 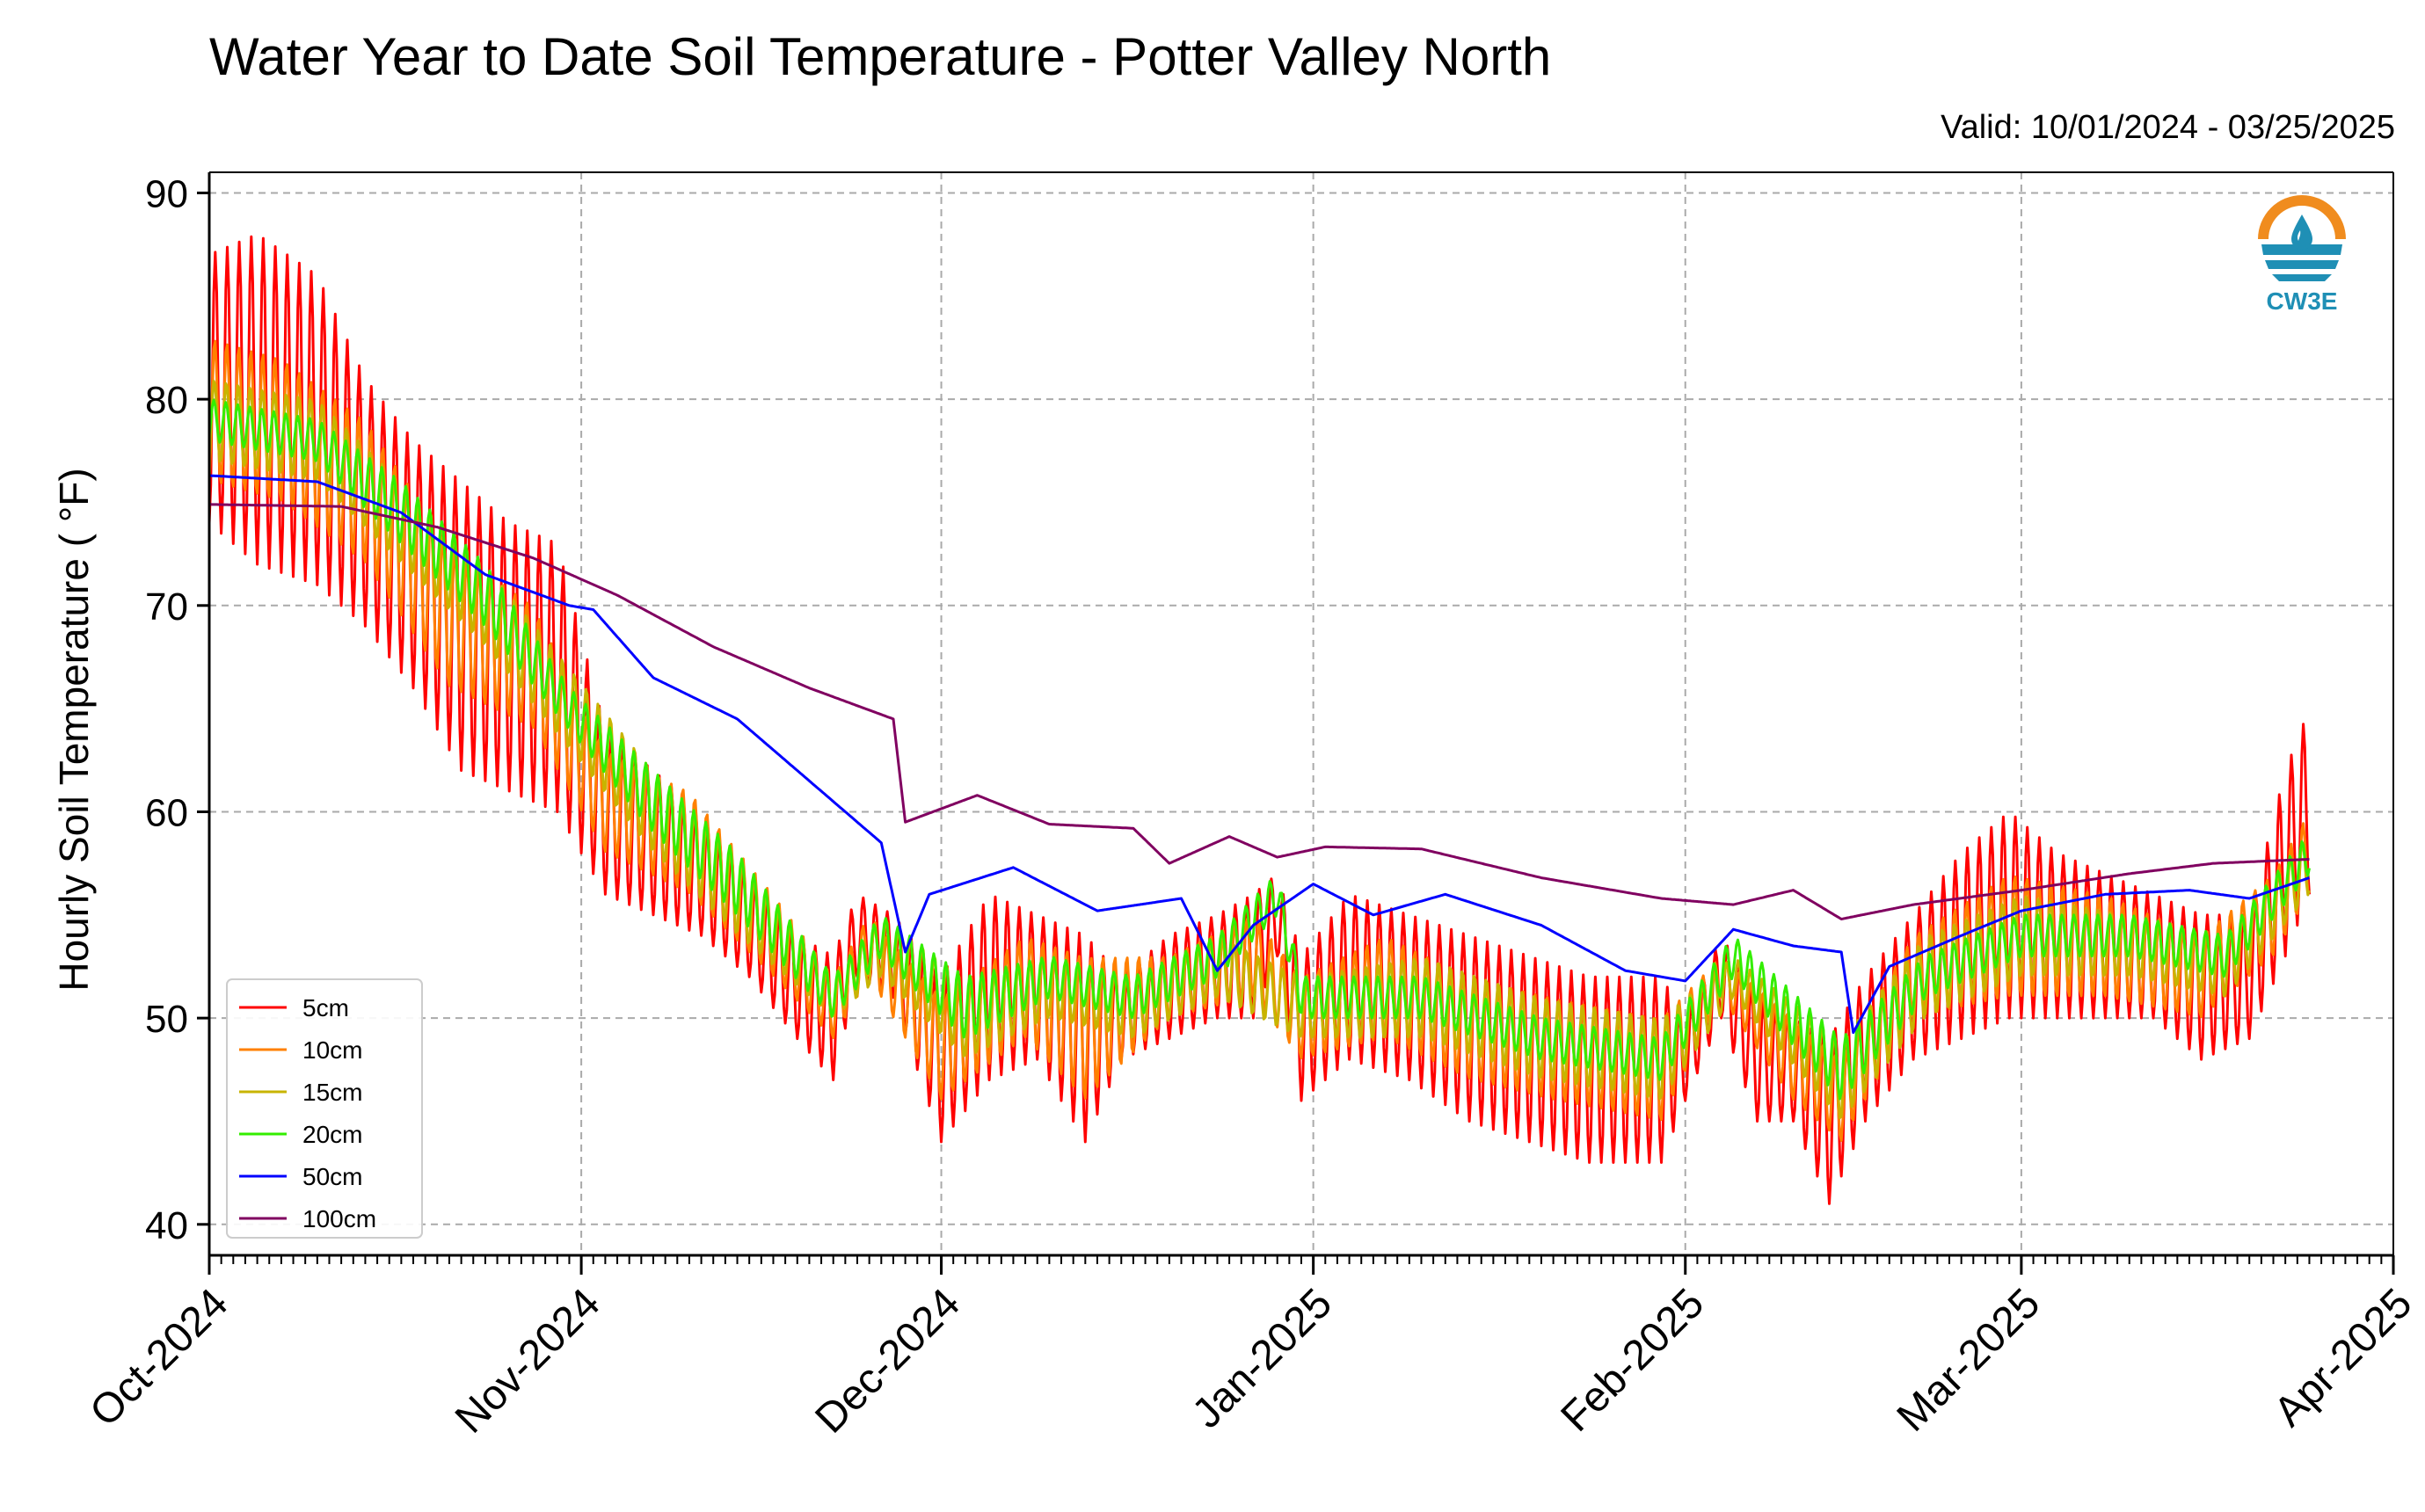 I want to click on x-tick-label: Feb-2025, so click(x=1633, y=1361).